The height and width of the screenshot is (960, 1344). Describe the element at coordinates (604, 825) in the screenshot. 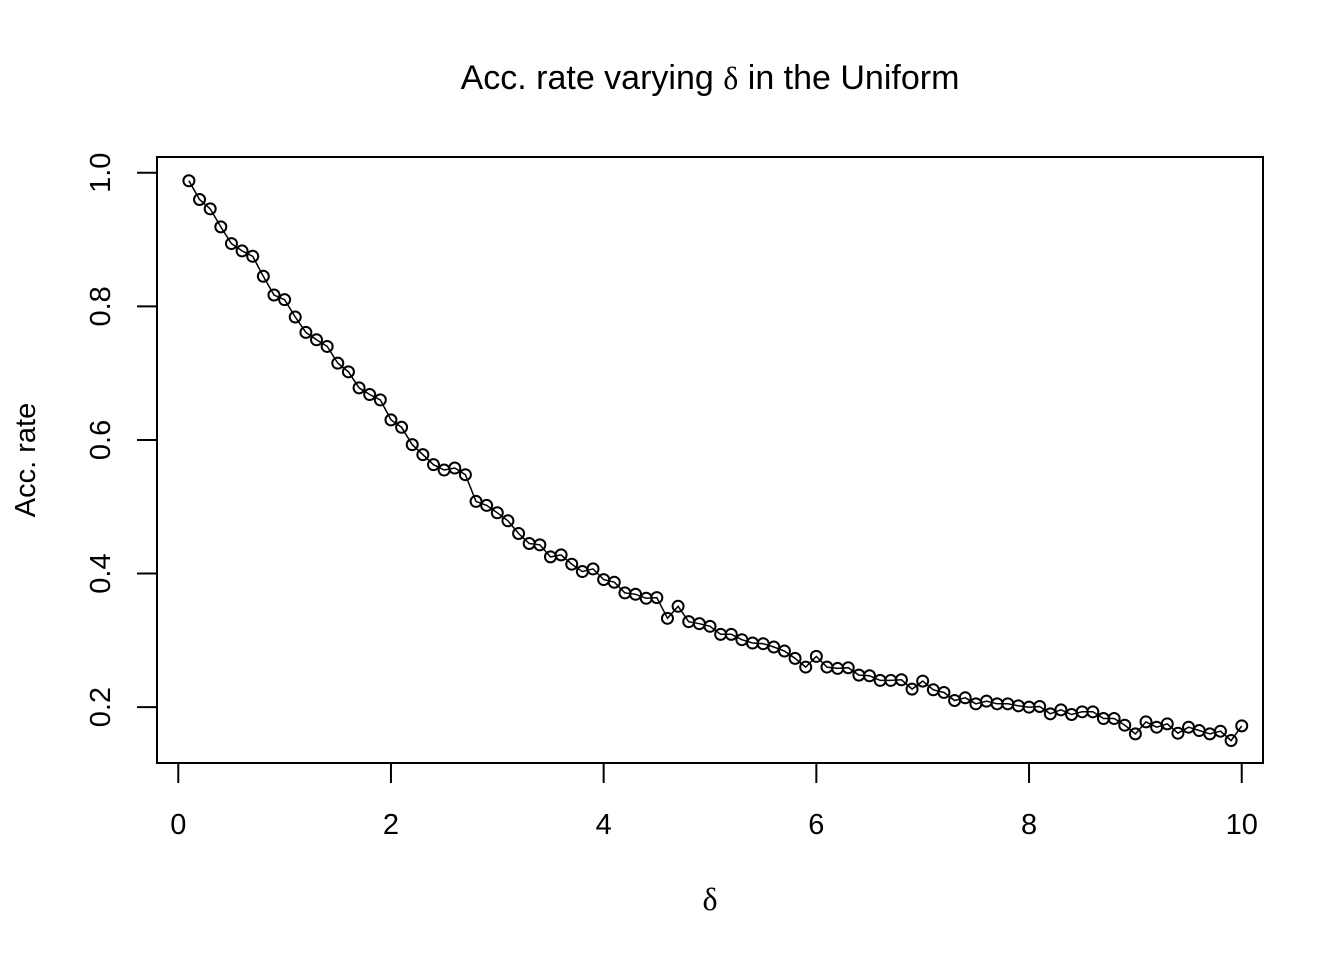

I see `x-tick-label: 4` at that location.